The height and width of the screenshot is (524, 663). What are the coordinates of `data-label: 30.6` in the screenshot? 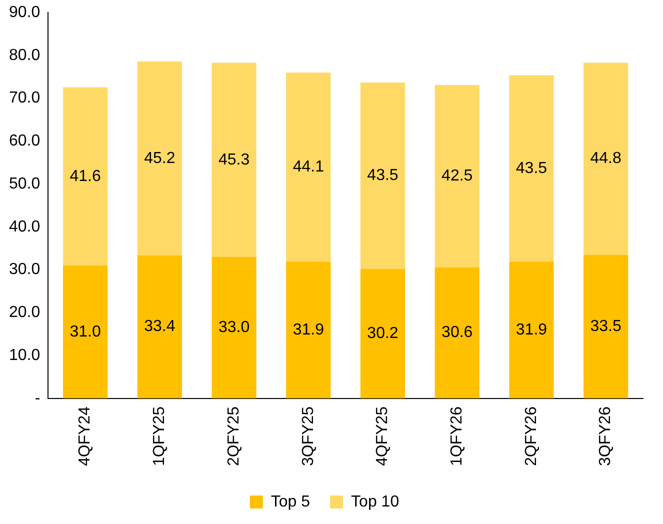 It's located at (457, 333).